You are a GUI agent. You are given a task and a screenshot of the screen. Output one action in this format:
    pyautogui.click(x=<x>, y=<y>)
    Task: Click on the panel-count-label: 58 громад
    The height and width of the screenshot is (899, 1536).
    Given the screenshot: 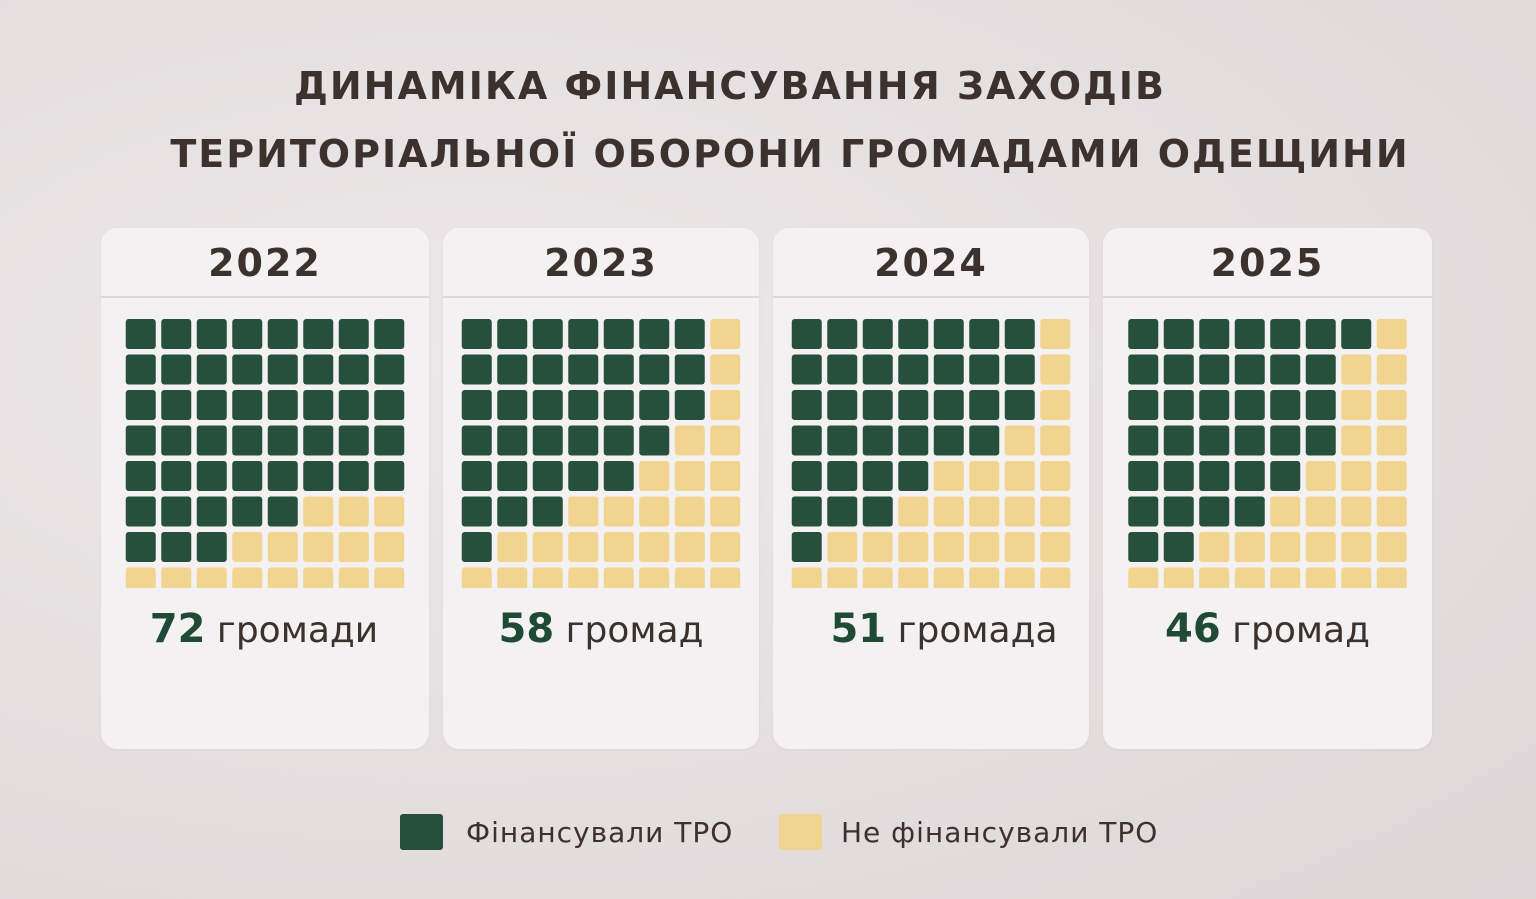 What is the action you would take?
    pyautogui.click(x=601, y=629)
    